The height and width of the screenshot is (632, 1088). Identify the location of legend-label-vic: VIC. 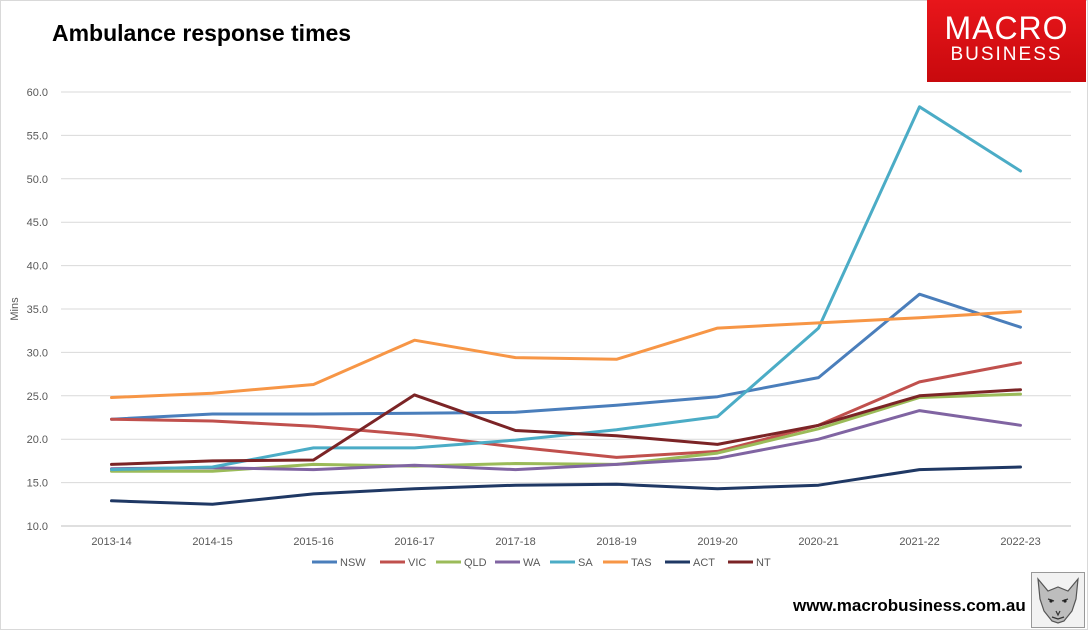
(417, 563).